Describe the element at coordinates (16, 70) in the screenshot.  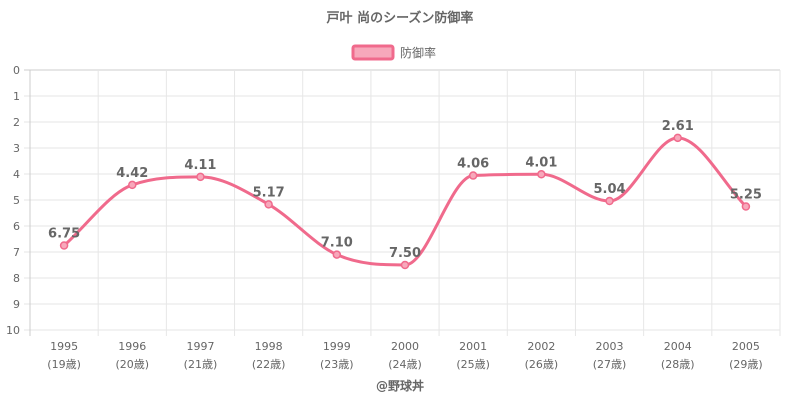
I see `y-tick-label: 0` at that location.